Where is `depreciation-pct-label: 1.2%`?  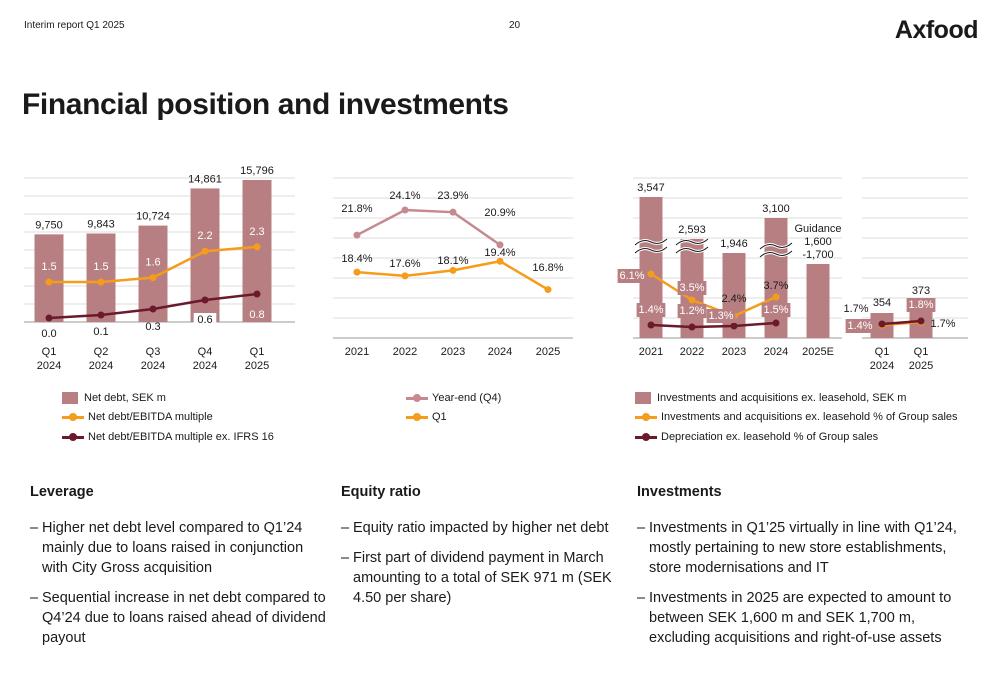 depreciation-pct-label: 1.2% is located at coordinates (691, 311).